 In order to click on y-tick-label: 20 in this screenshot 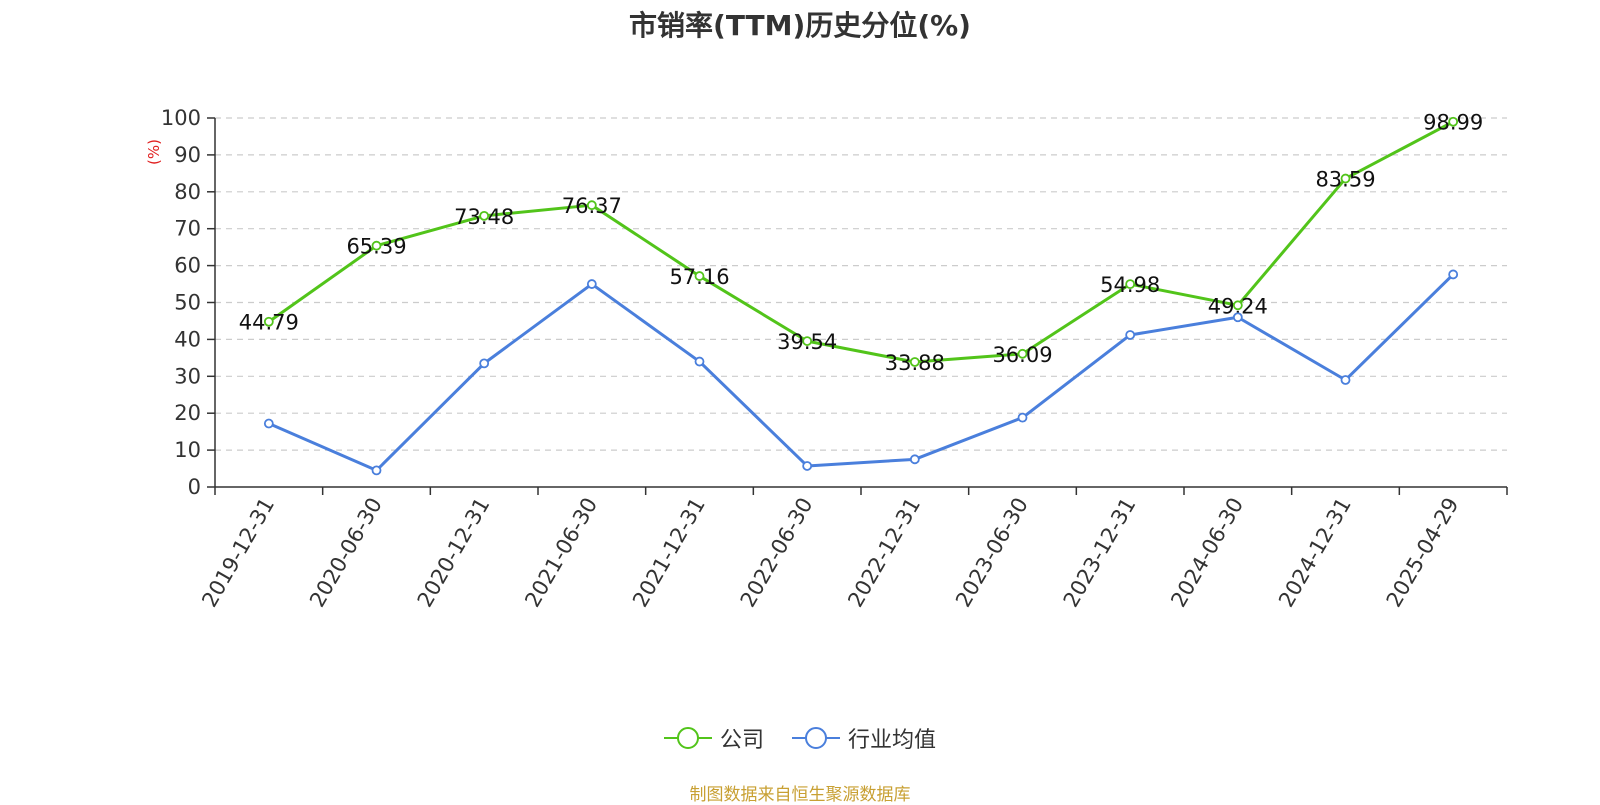, I will do `click(187, 413)`.